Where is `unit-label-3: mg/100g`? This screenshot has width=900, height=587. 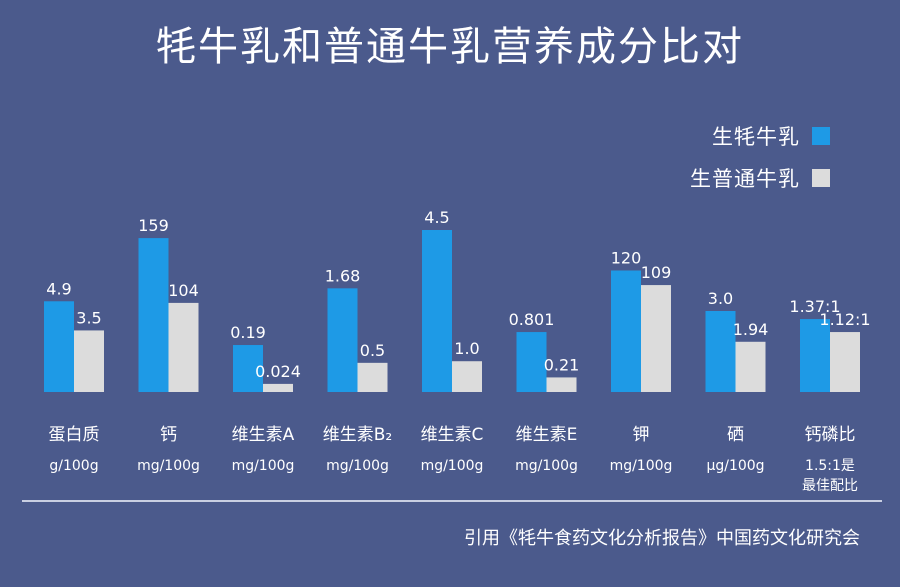 unit-label-3: mg/100g is located at coordinates (357, 466).